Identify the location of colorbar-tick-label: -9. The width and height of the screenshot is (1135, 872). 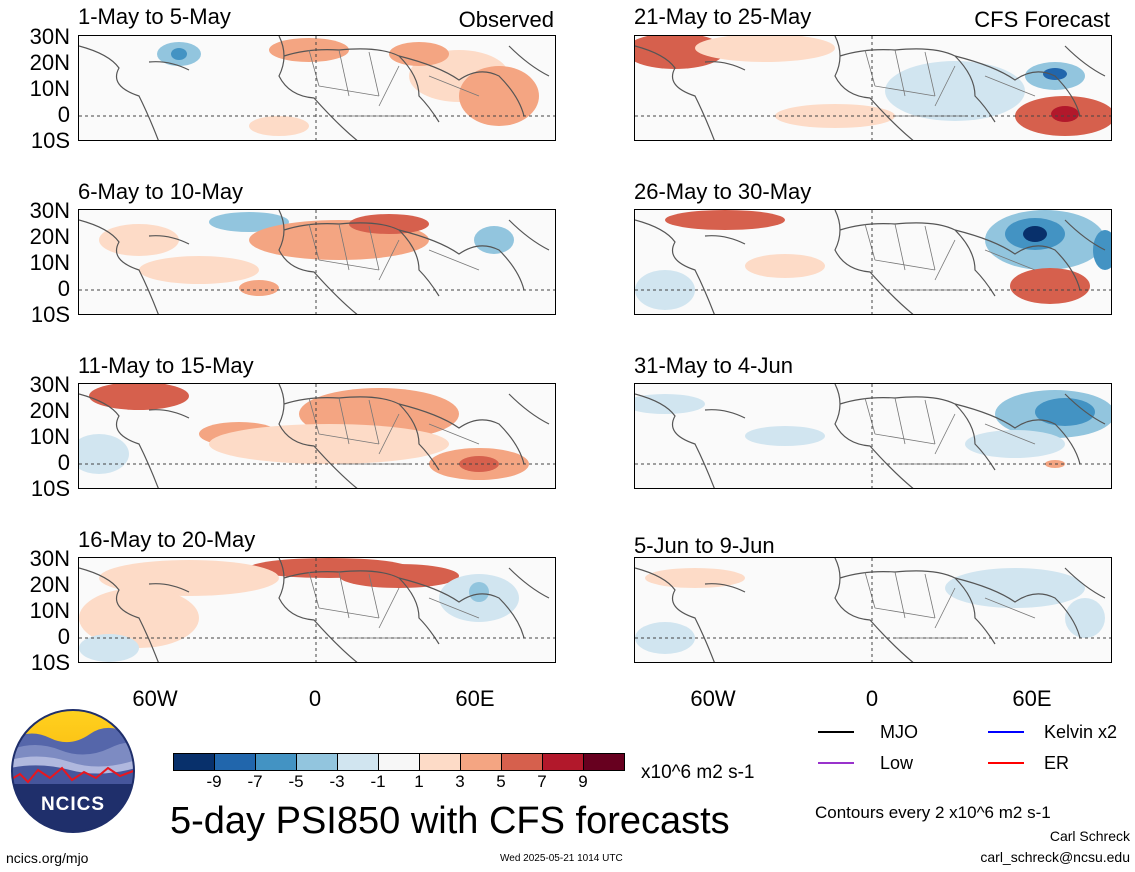
(214, 781).